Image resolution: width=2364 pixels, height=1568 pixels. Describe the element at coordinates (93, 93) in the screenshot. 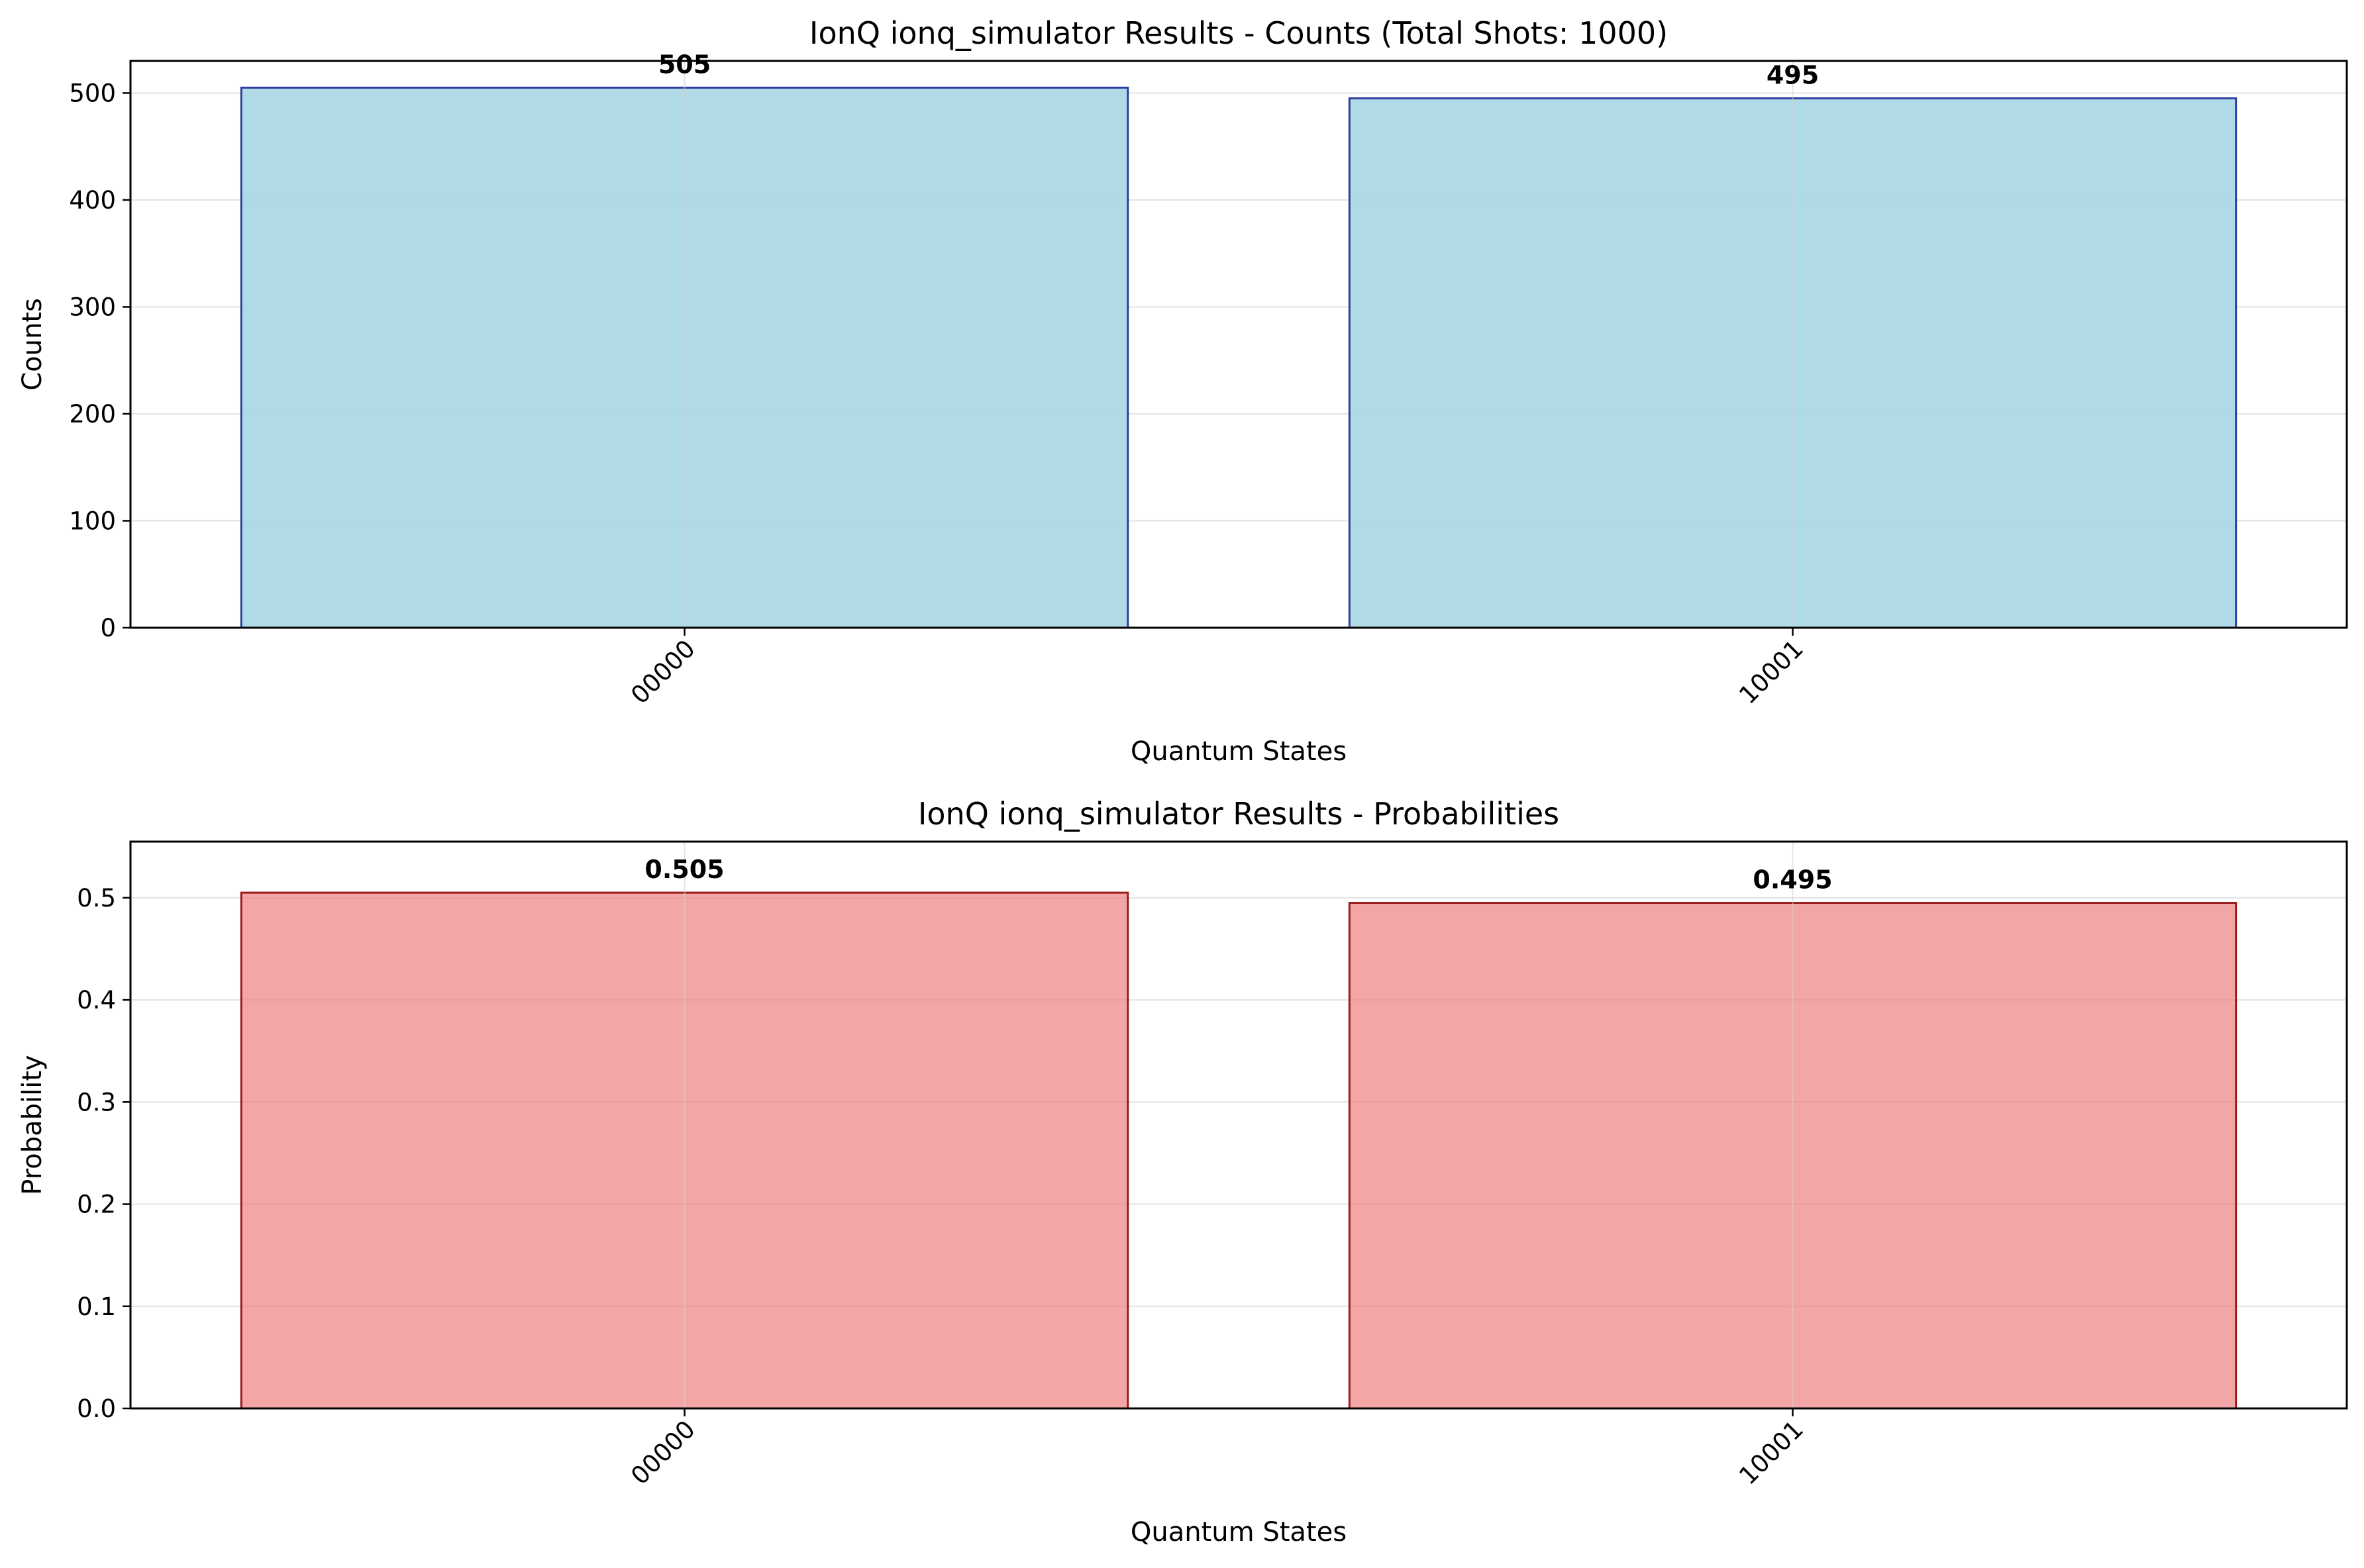

I see `y-tick-label: 500` at that location.